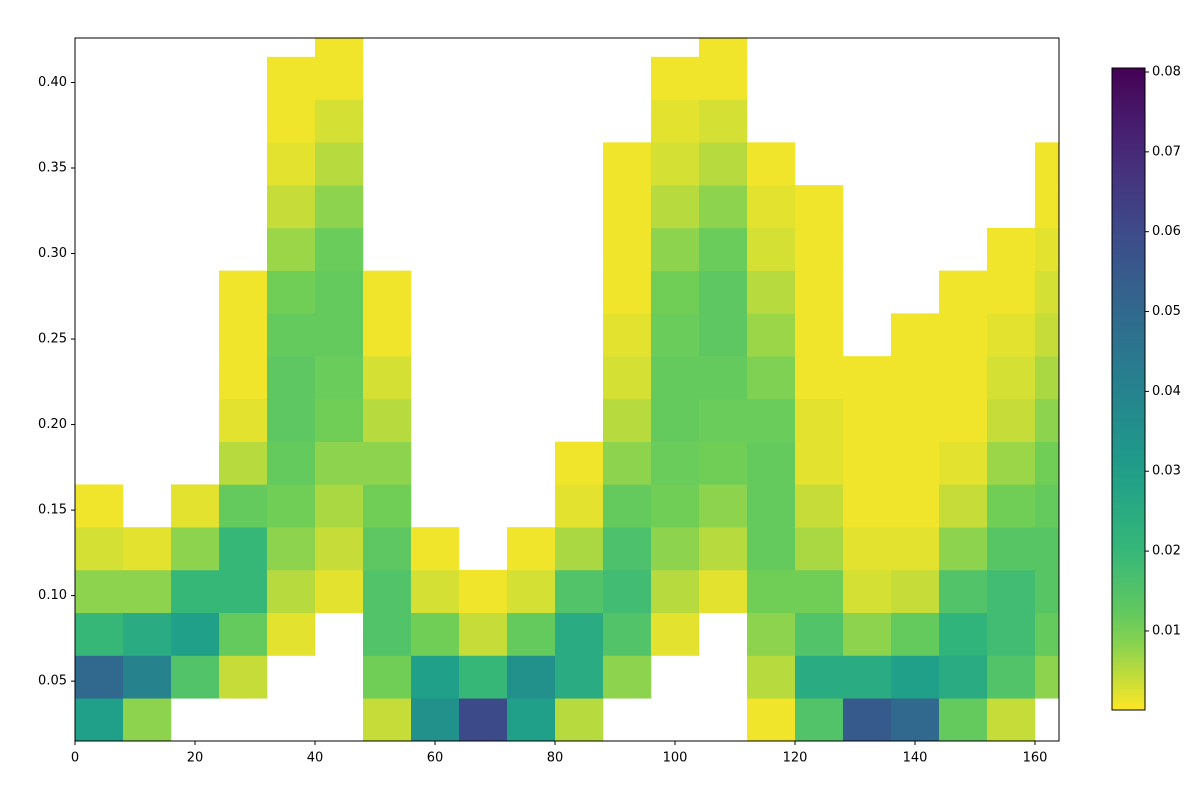 This screenshot has height=800, width=1200. I want to click on y-tick-label: 0.25, so click(52, 339).